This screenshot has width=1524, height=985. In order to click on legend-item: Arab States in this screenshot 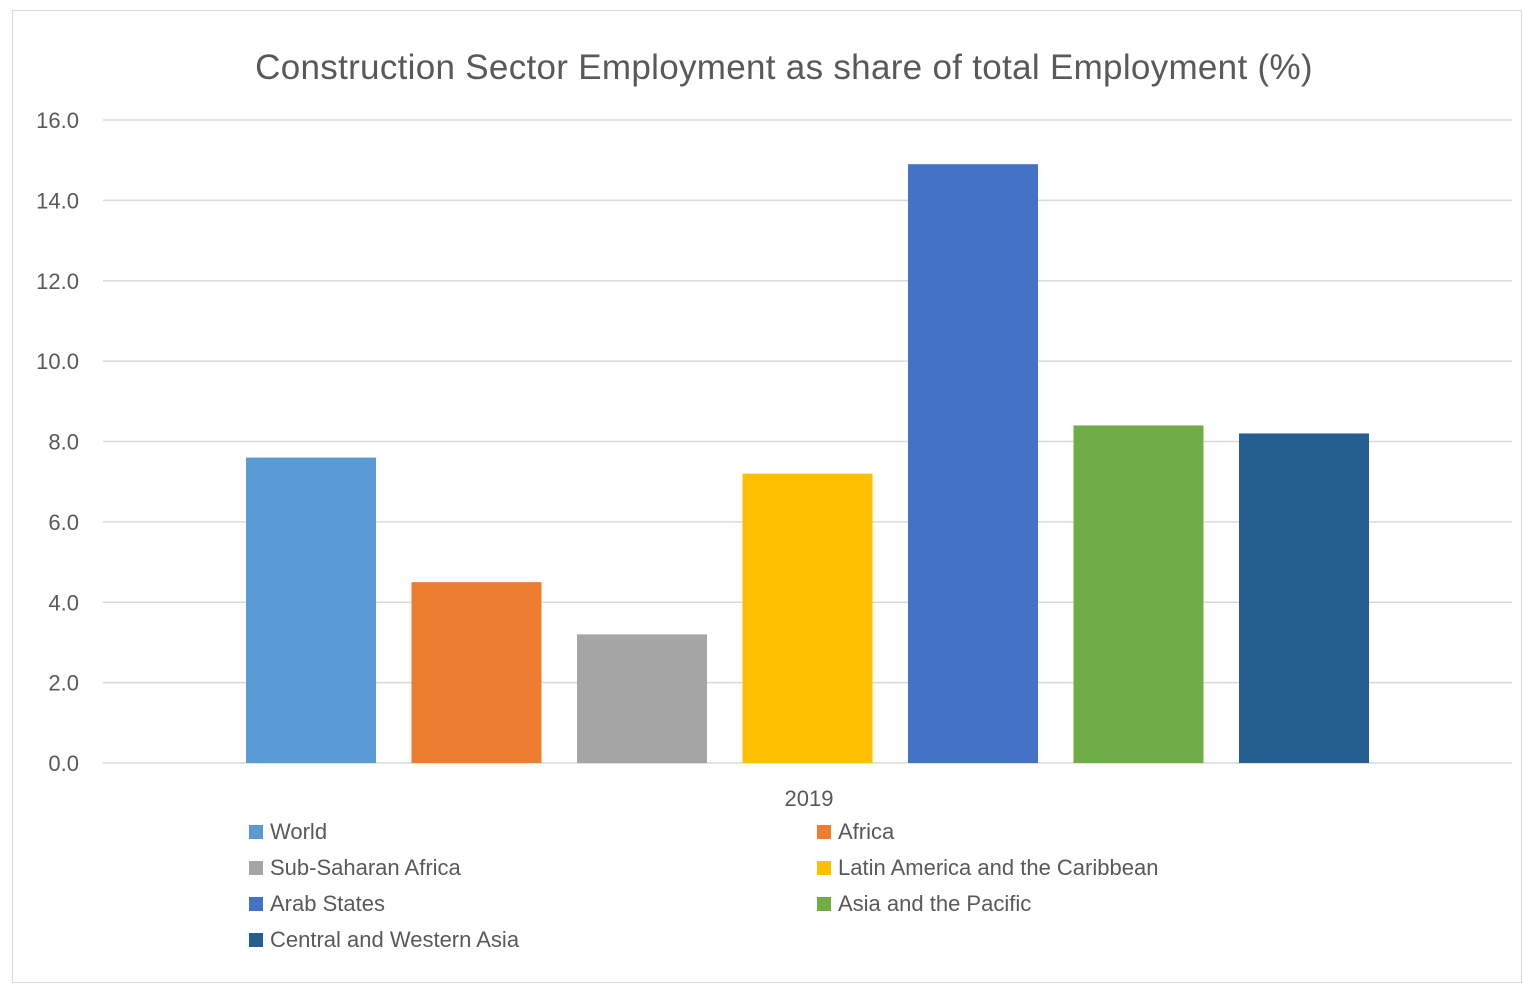, I will do `click(317, 904)`.